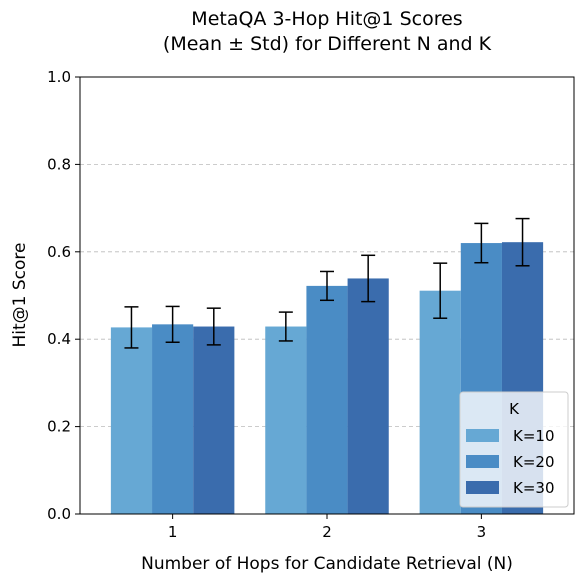 The height and width of the screenshot is (584, 584). What do you see at coordinates (59, 252) in the screenshot?
I see `y-tick-label: 0.6` at bounding box center [59, 252].